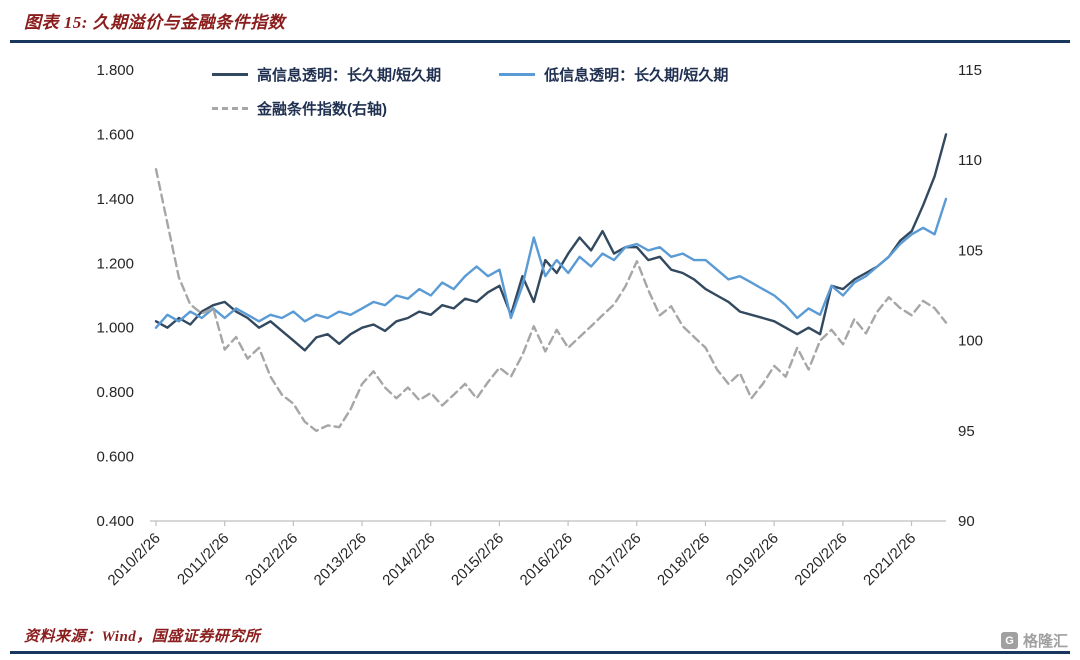  What do you see at coordinates (970, 250) in the screenshot?
I see `right-axis-tick-label: 105` at bounding box center [970, 250].